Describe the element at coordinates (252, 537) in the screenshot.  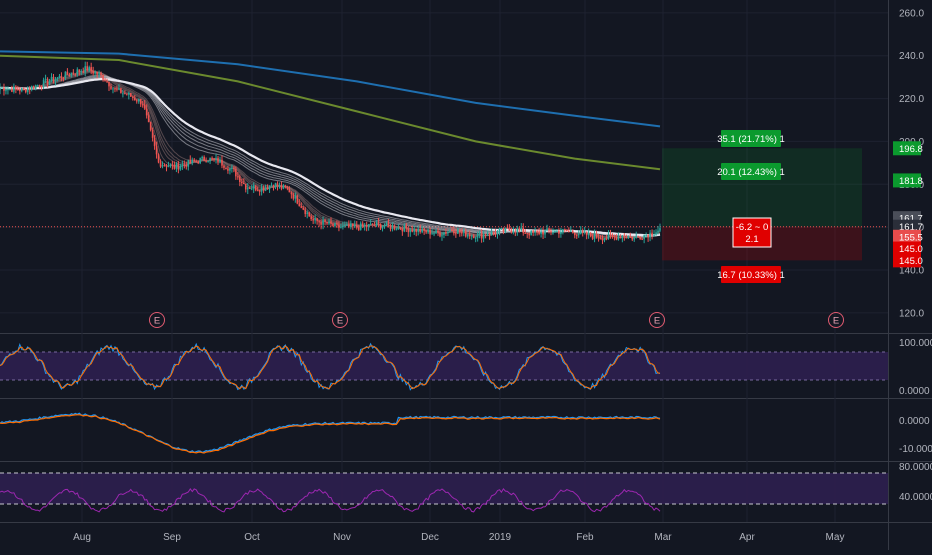
I see `time-tick-label: Oct` at that location.